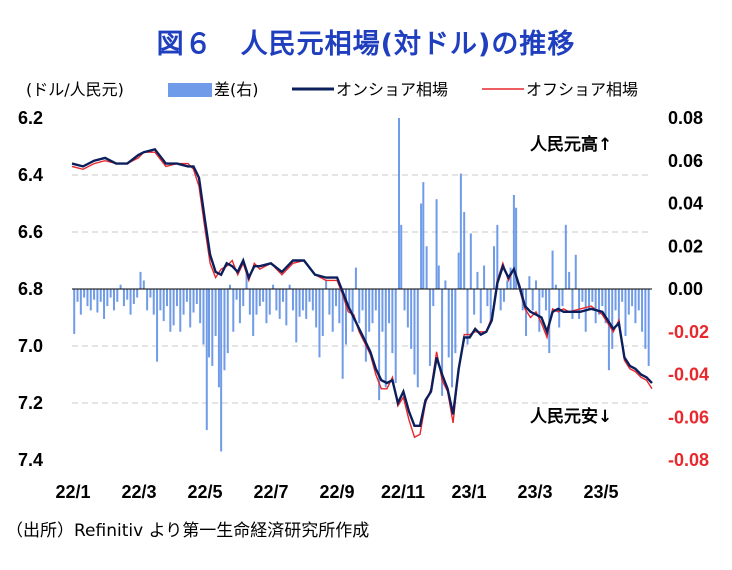 This screenshot has width=732, height=570. What do you see at coordinates (30, 460) in the screenshot?
I see `left-tick-label: 7.4` at bounding box center [30, 460].